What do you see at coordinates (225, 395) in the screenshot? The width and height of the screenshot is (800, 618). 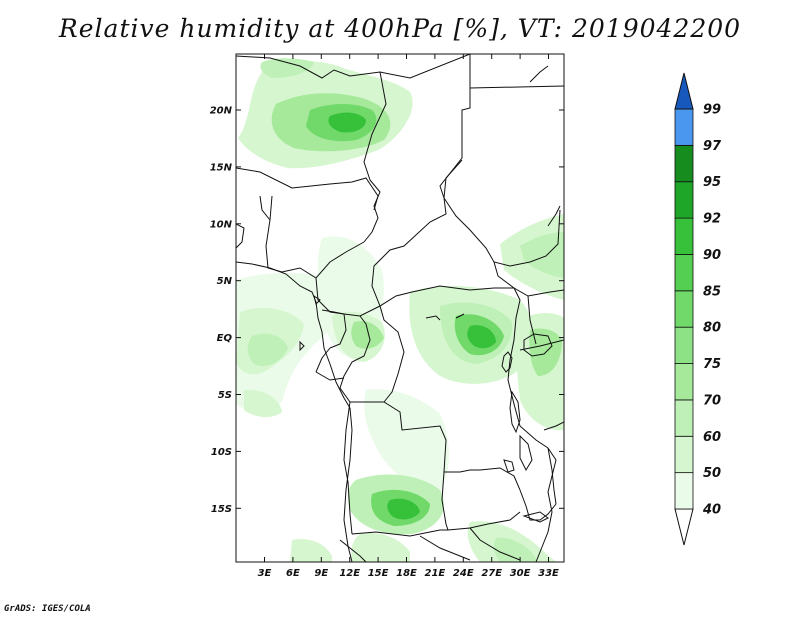 I see `lat-tick-label: 5S` at bounding box center [225, 395].